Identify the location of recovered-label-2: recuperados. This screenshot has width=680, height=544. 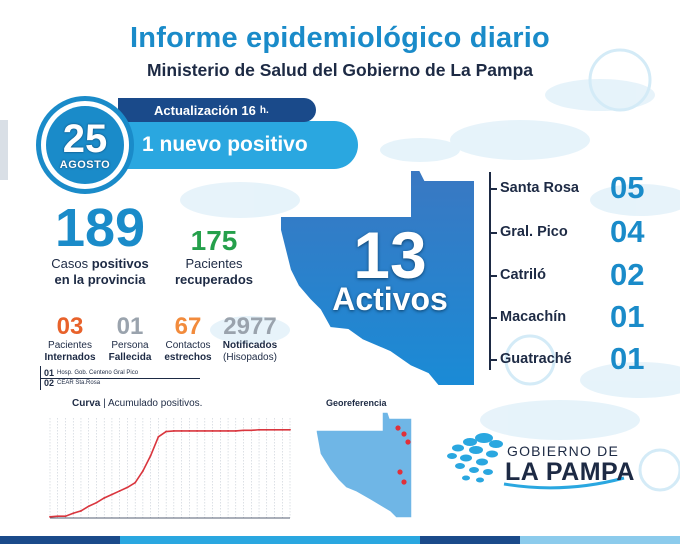
(214, 279).